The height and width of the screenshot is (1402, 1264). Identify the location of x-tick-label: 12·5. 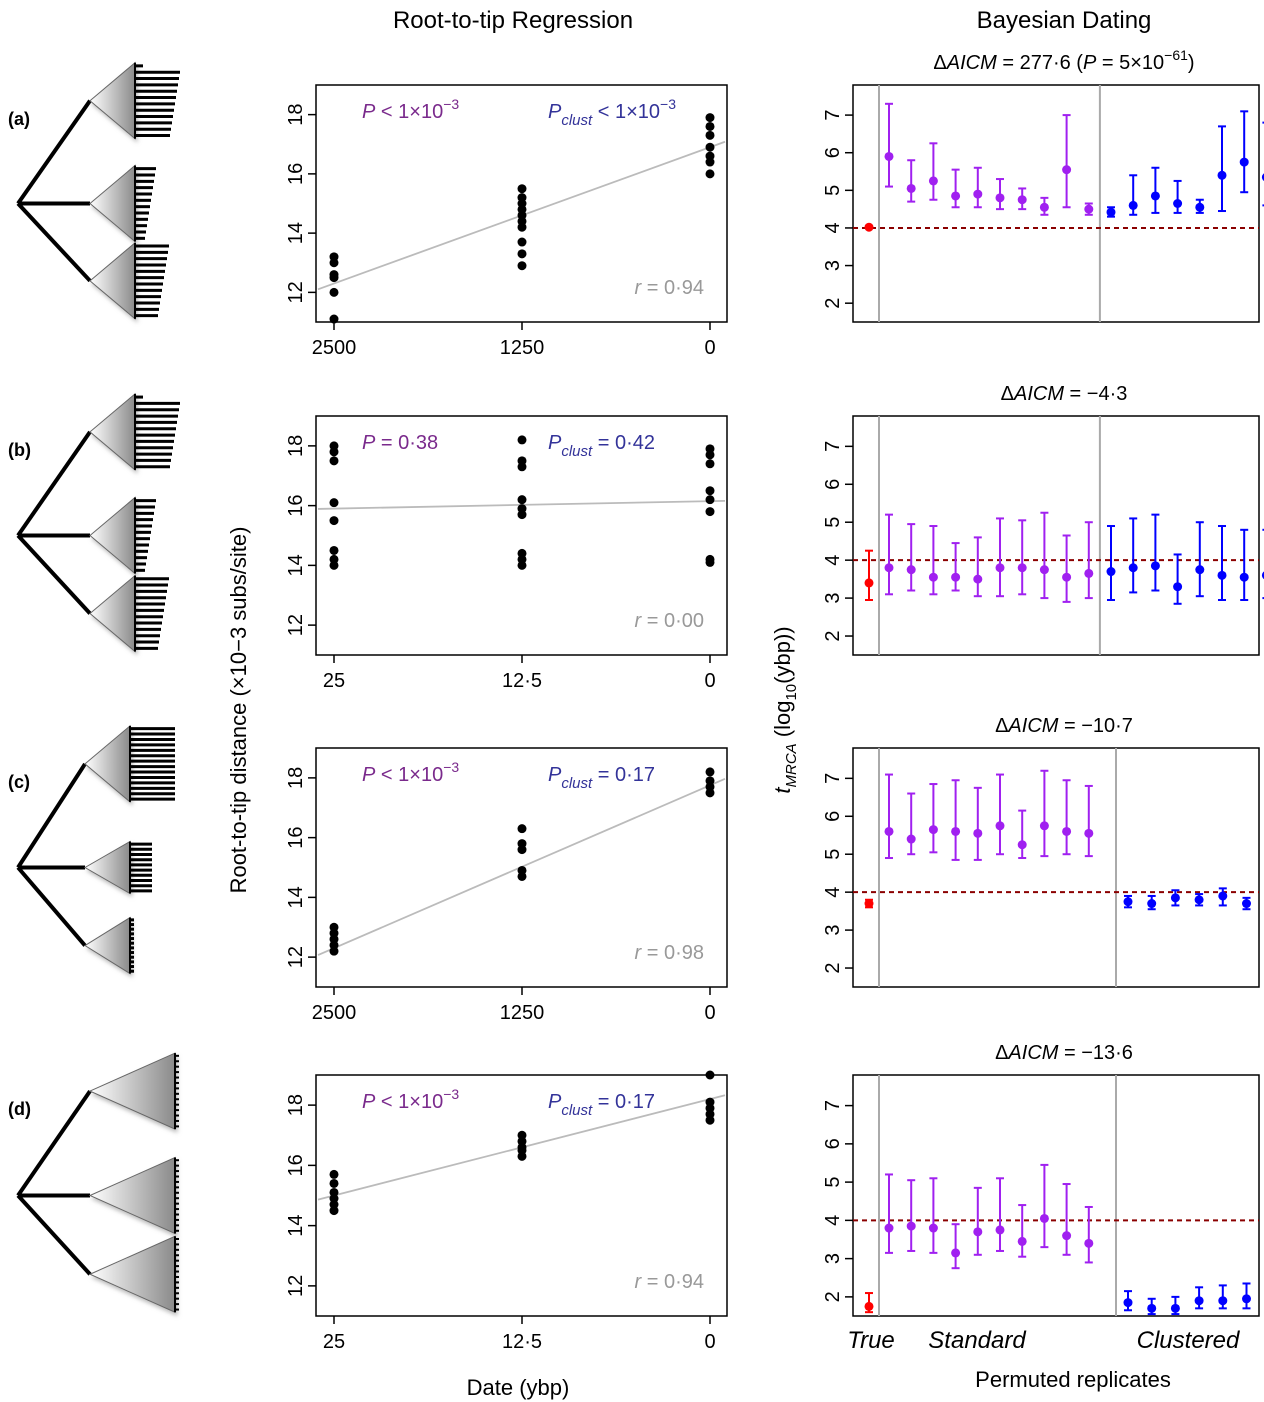
(522, 1342).